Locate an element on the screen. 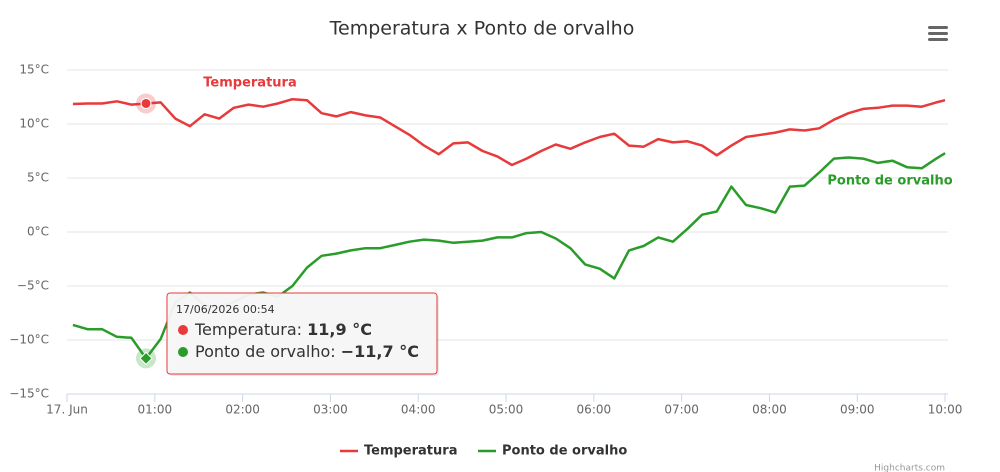  credits: Highcharts.com is located at coordinates (909, 468).